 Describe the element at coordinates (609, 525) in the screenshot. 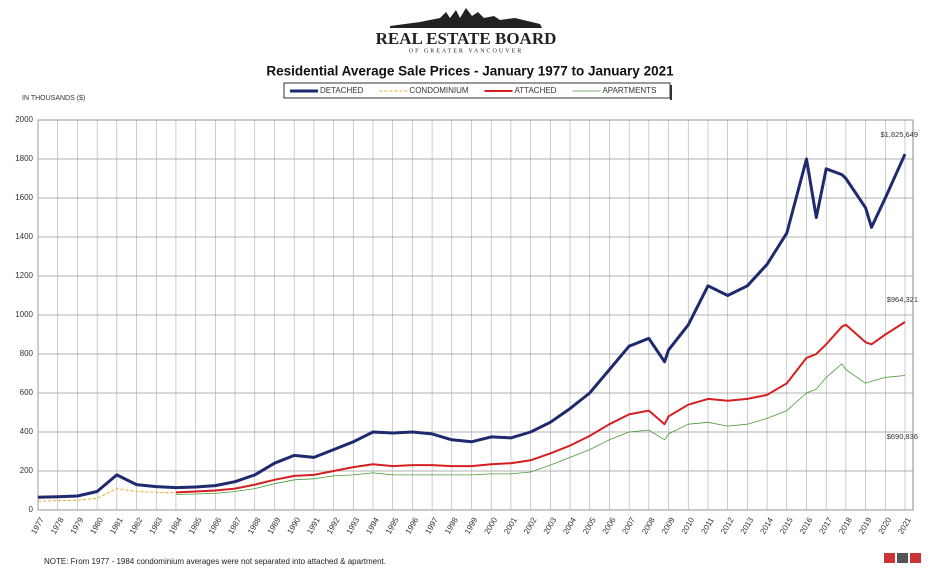

I see `x-tick-label: 2006` at that location.